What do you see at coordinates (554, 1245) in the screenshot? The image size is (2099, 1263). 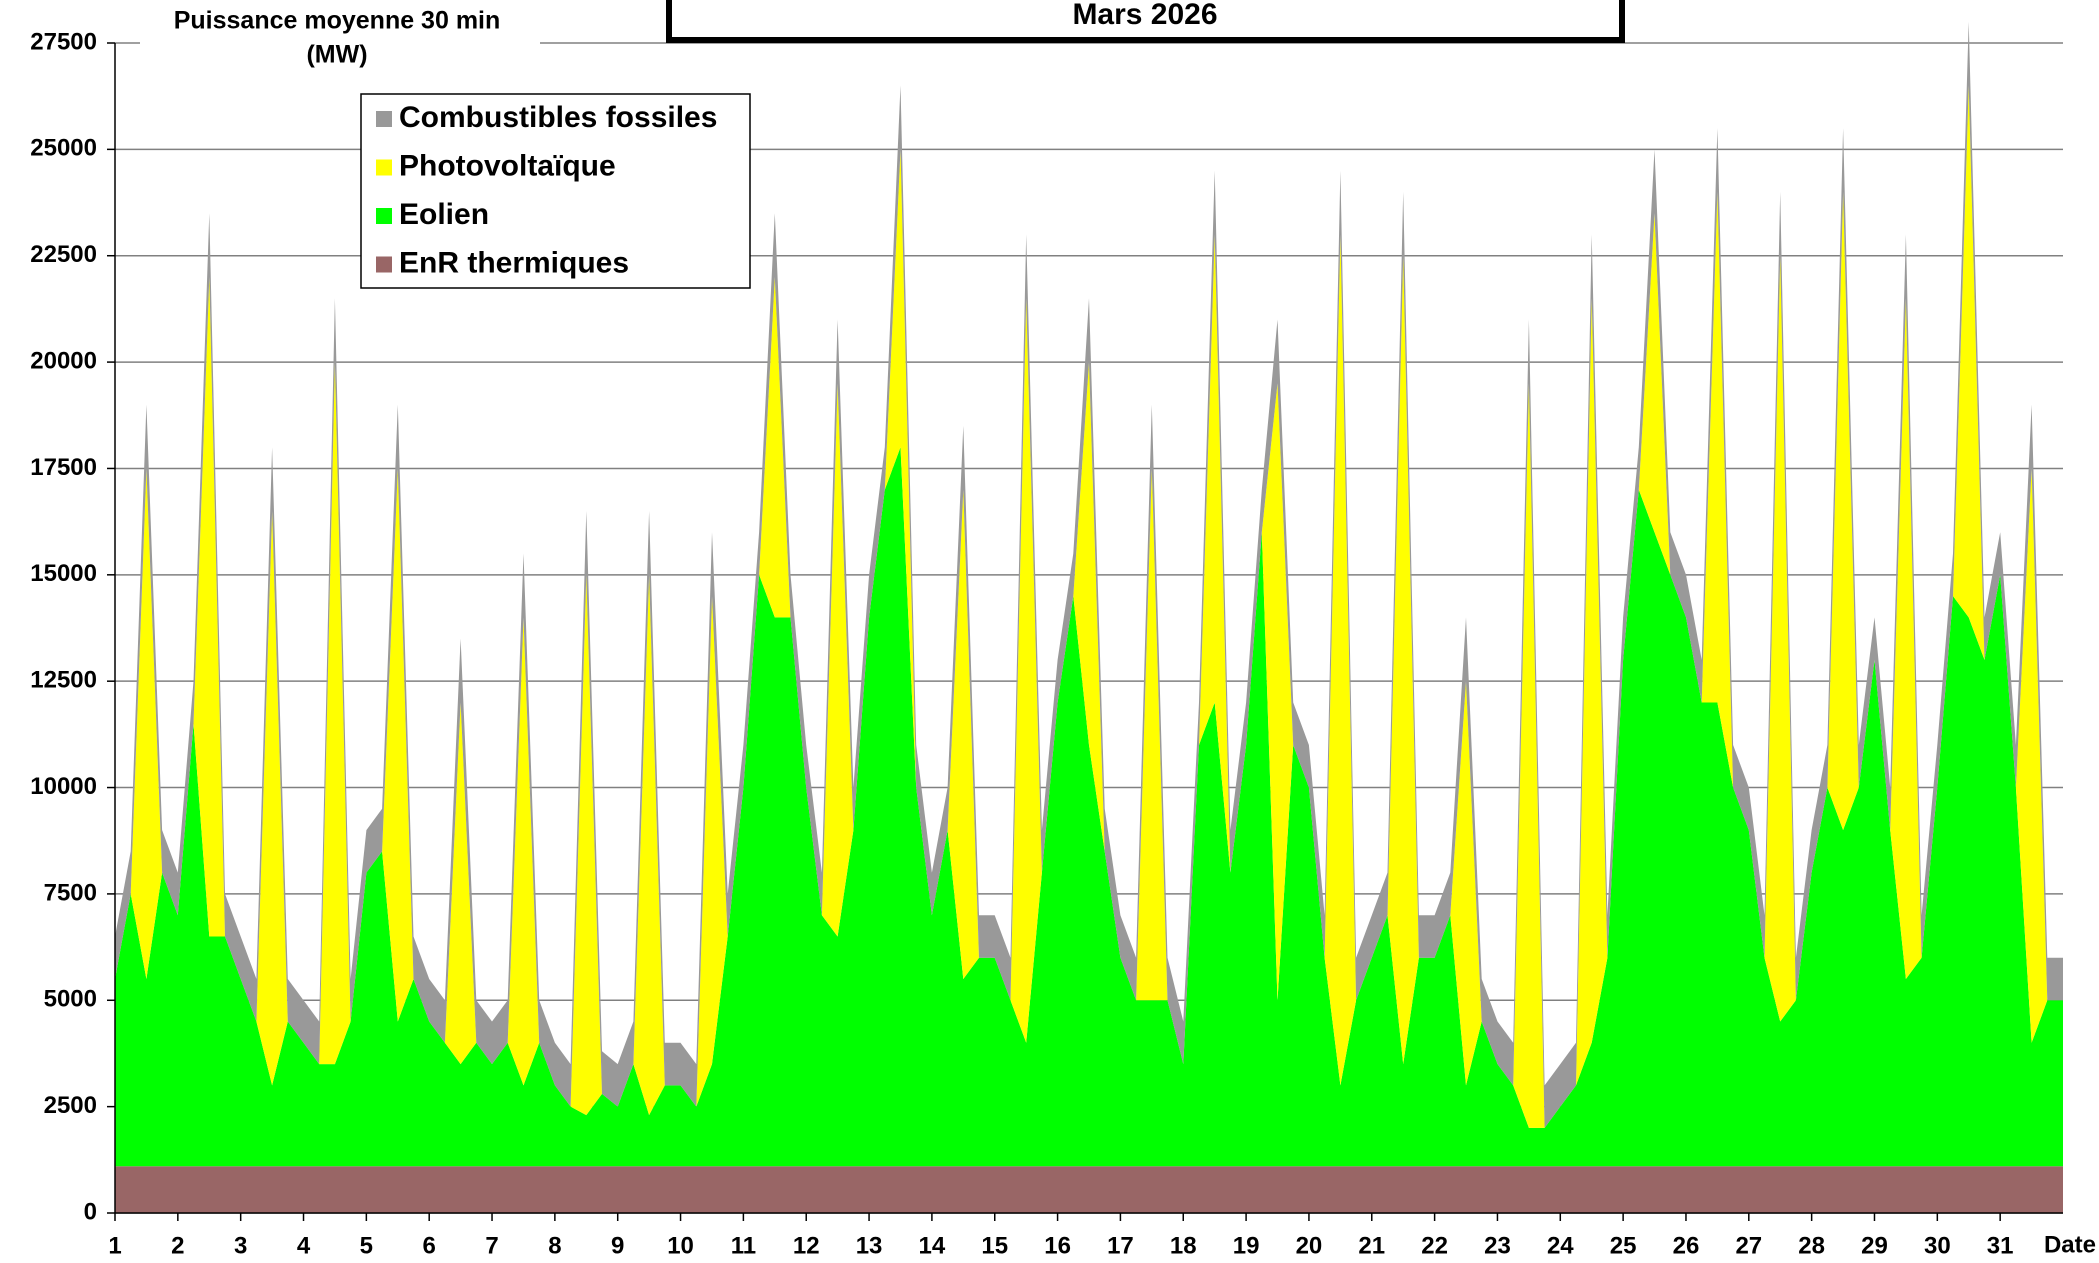 I see `x-tick-label: 8` at bounding box center [554, 1245].